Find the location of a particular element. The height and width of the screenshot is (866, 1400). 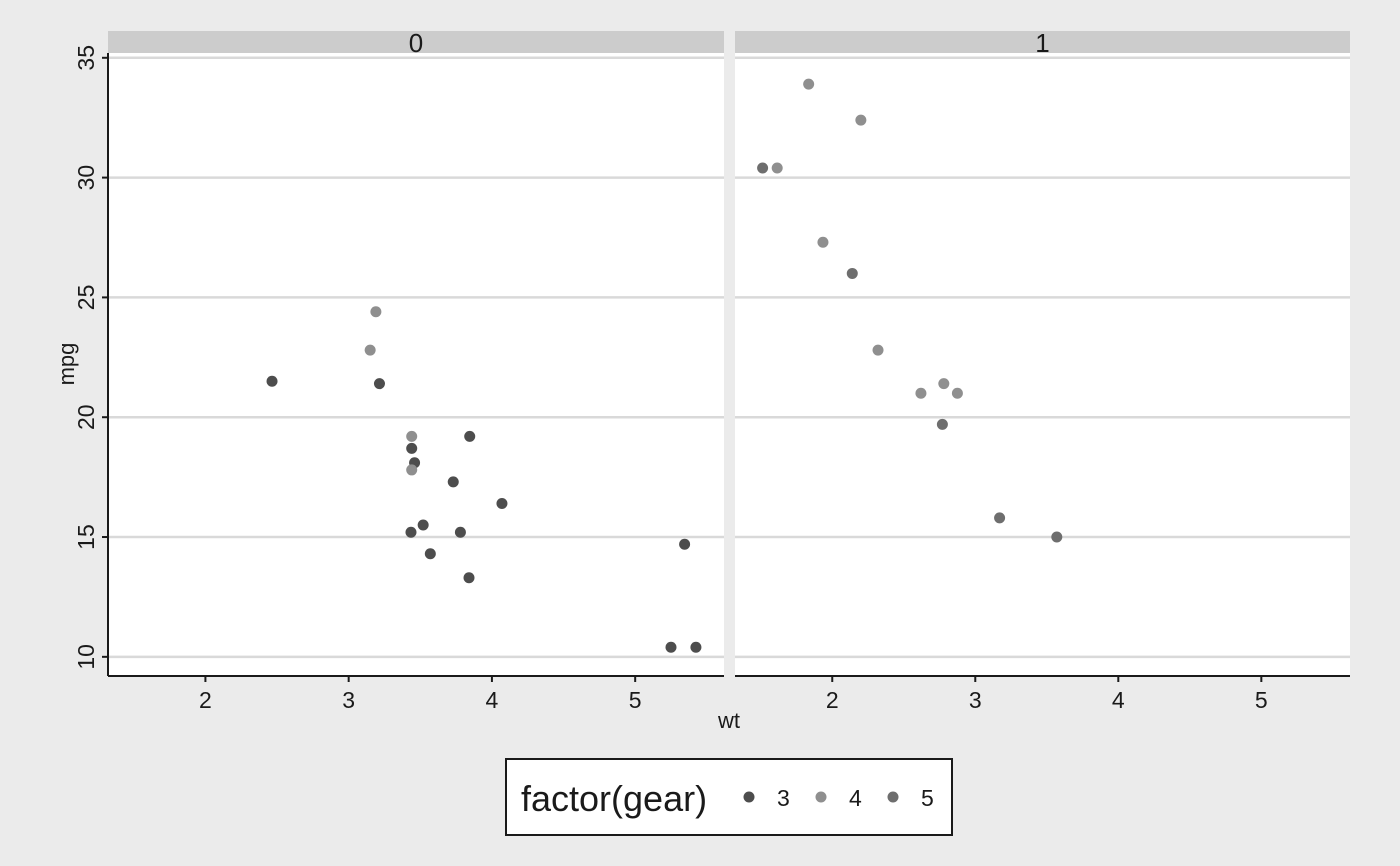

y-tick-label: 25 is located at coordinates (86, 298).